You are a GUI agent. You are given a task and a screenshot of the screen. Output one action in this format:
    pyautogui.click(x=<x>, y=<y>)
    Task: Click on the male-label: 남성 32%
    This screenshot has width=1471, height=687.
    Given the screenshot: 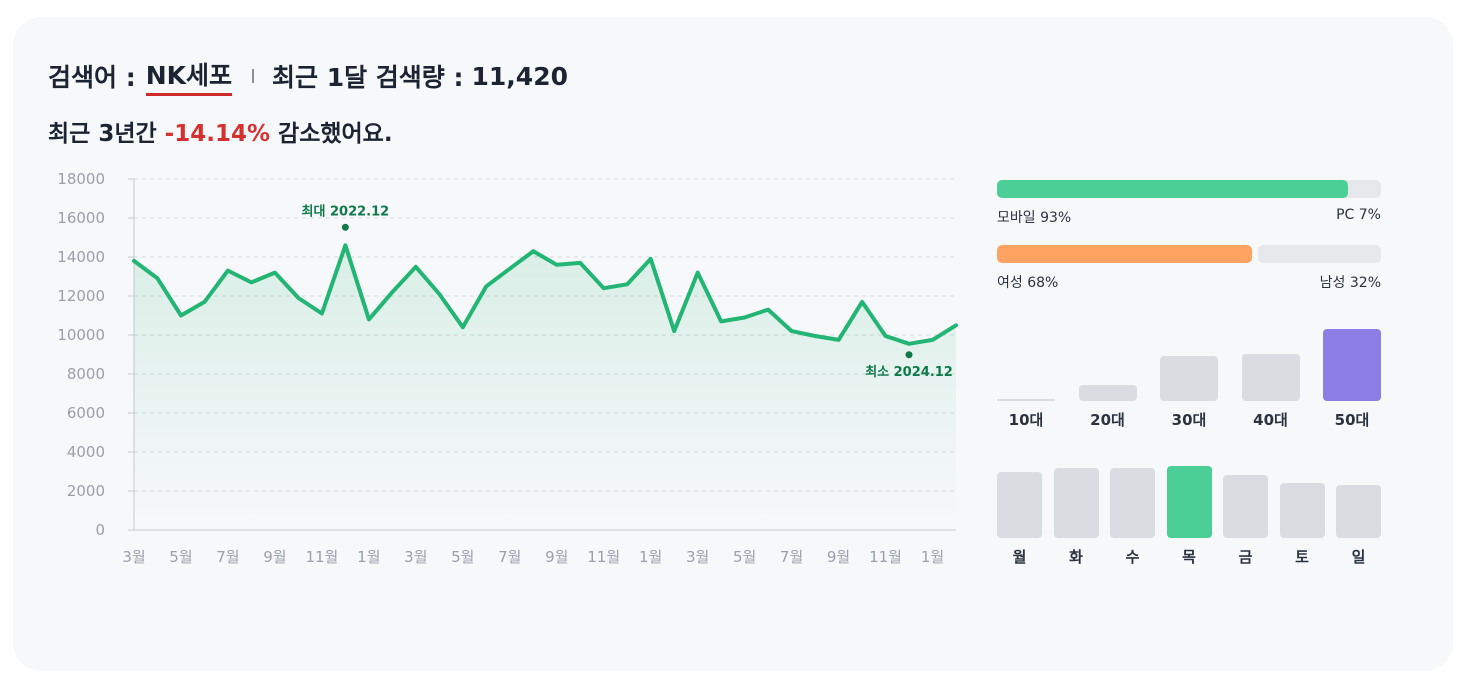 What is the action you would take?
    pyautogui.click(x=1350, y=283)
    